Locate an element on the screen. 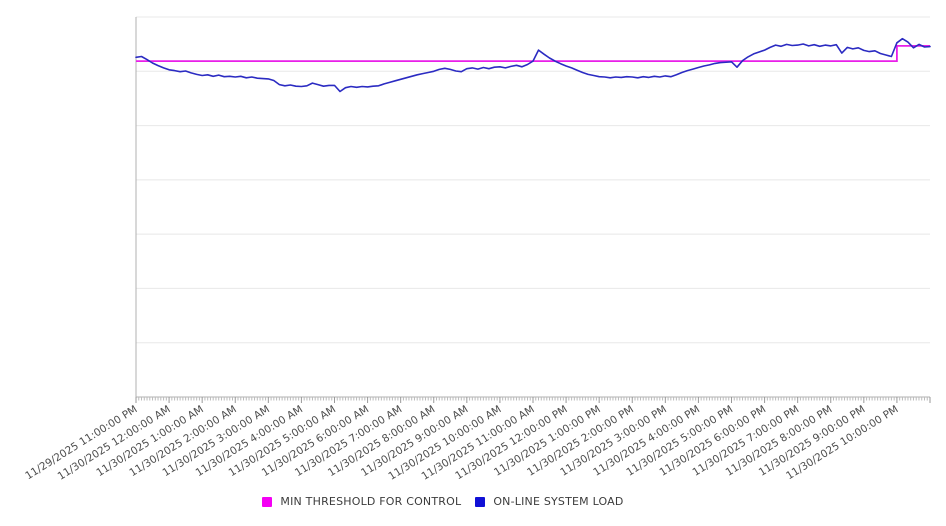 Image resolution: width=946 pixels, height=526 pixels. legend-item-min-threshold: MIN THRESHOLD FOR CONTROL is located at coordinates (361, 501).